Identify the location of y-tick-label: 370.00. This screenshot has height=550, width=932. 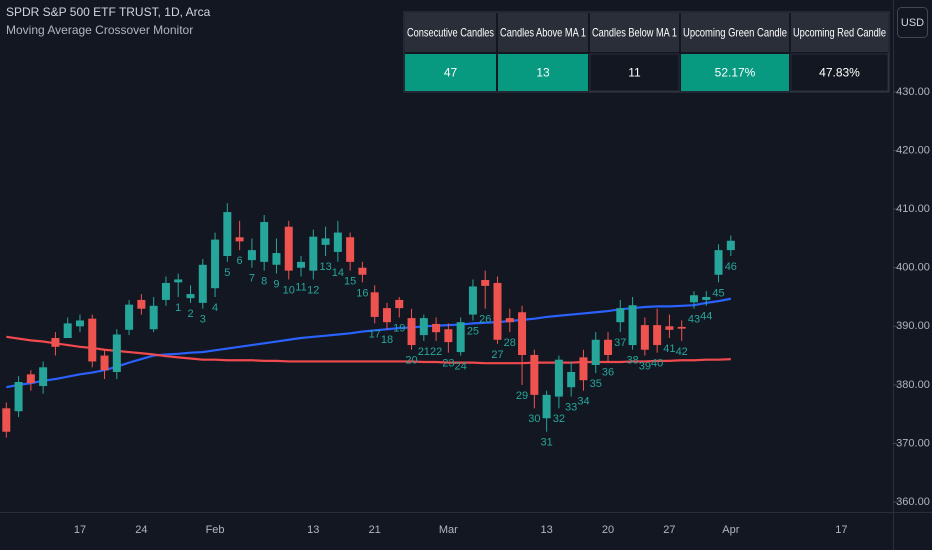
(913, 443).